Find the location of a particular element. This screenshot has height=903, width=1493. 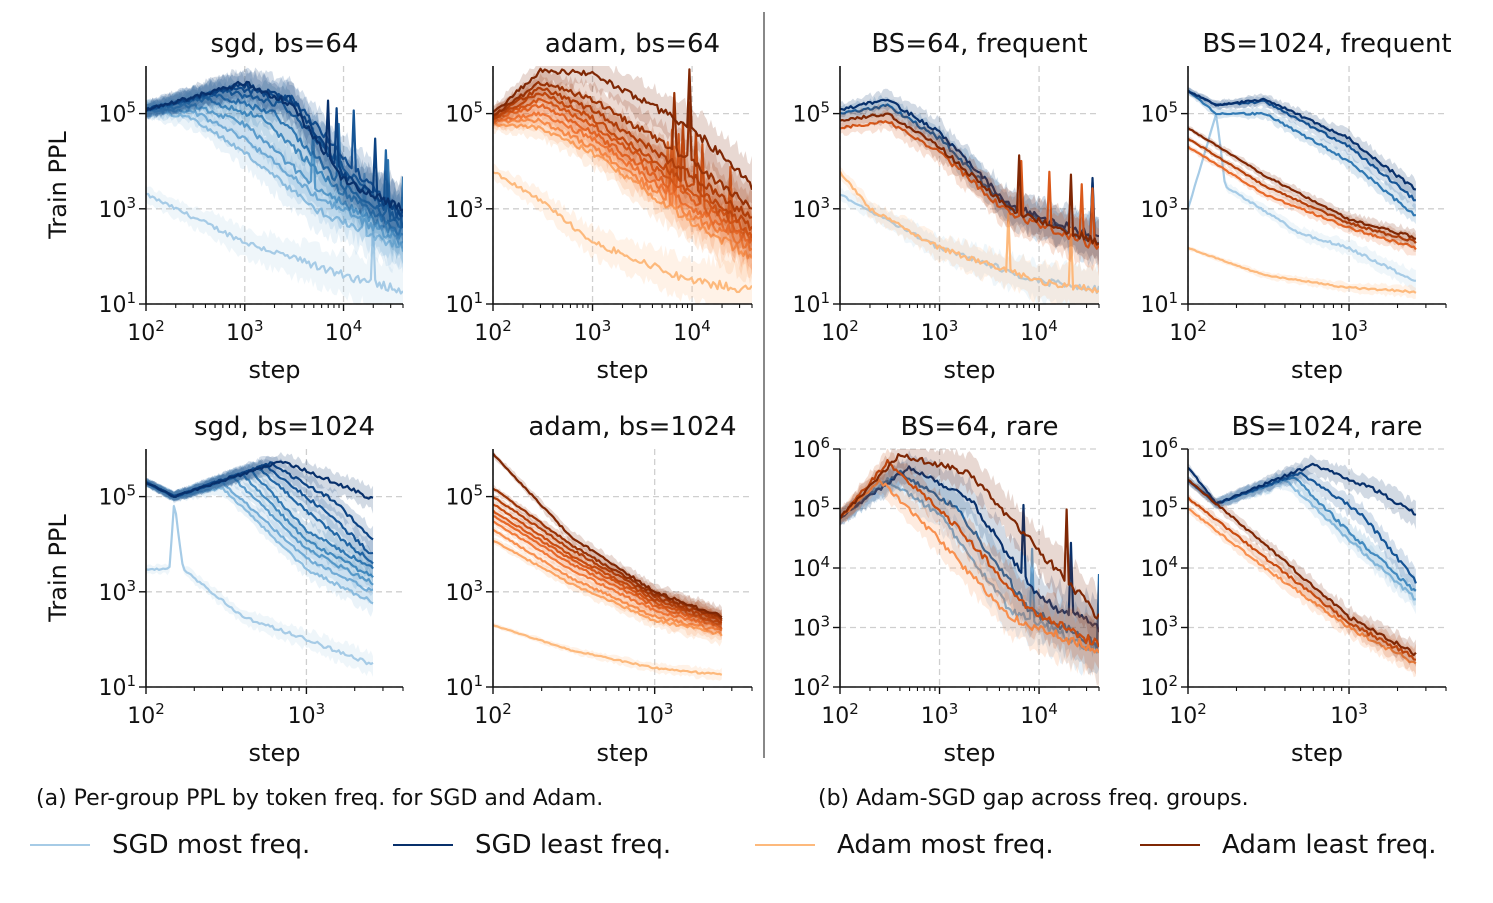

subplot-title: BS=64, frequent is located at coordinates (979, 44).